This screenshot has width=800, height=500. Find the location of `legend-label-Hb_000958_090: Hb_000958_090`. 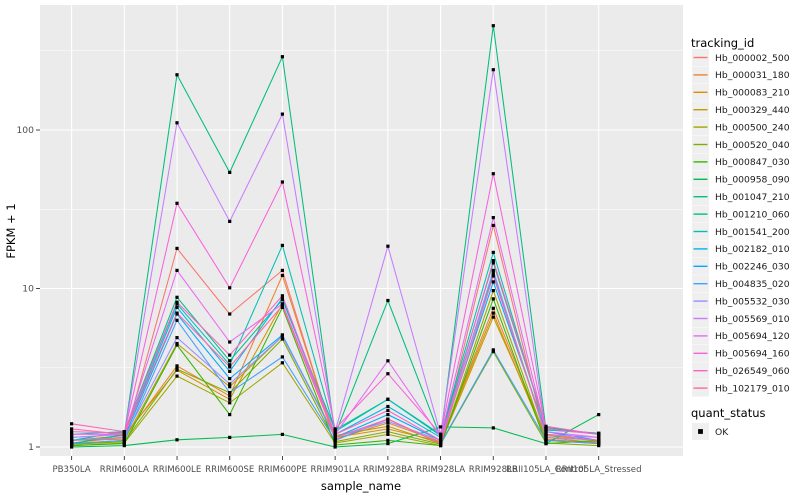

legend-label-Hb_000958_090: Hb_000958_090 is located at coordinates (752, 180).